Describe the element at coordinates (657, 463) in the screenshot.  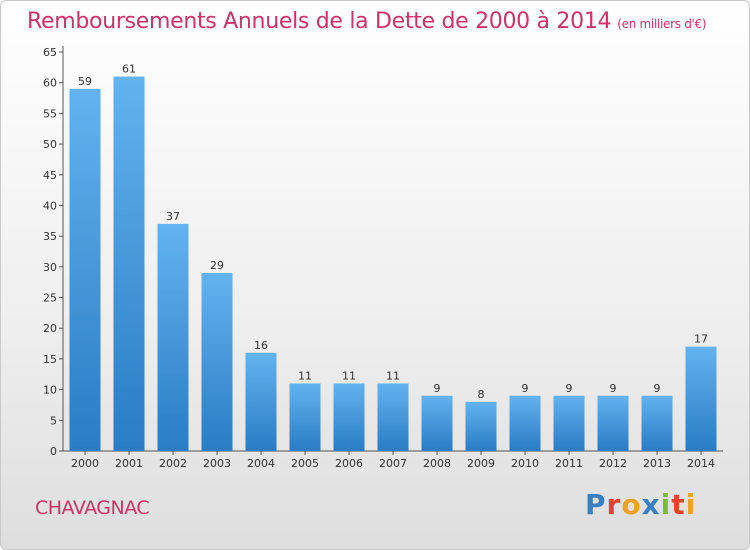
I see `x-tick-label: 2013` at that location.